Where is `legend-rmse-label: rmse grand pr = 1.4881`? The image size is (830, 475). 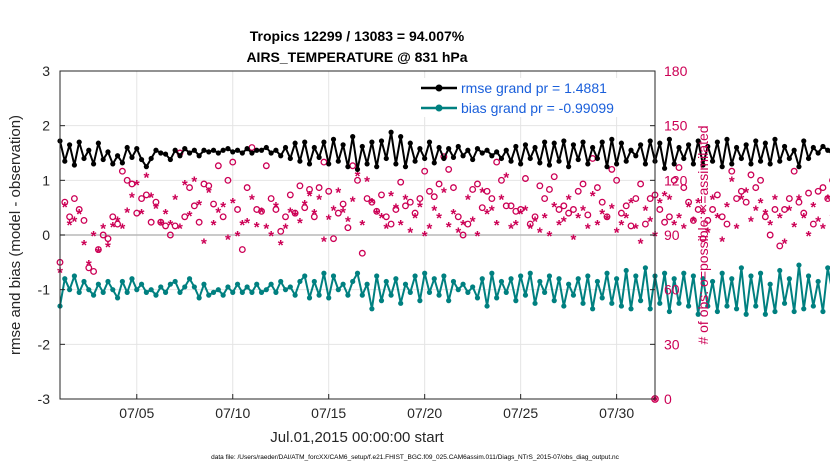
legend-rmse-label: rmse grand pr = 1.4881 is located at coordinates (534, 88).